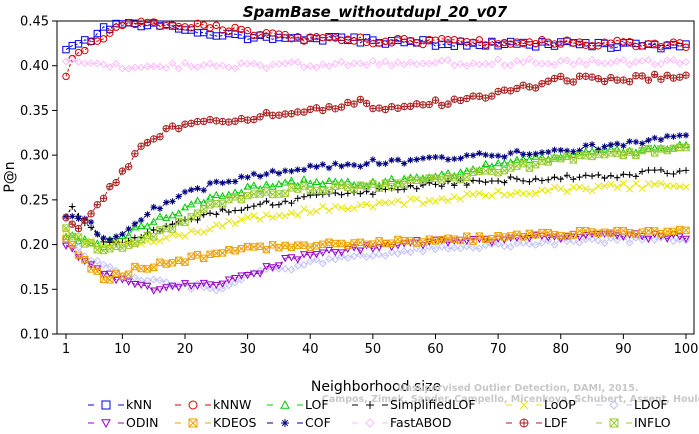 This screenshot has height=434, width=699. What do you see at coordinates (318, 422) in the screenshot?
I see `legend-label: COF` at bounding box center [318, 422].